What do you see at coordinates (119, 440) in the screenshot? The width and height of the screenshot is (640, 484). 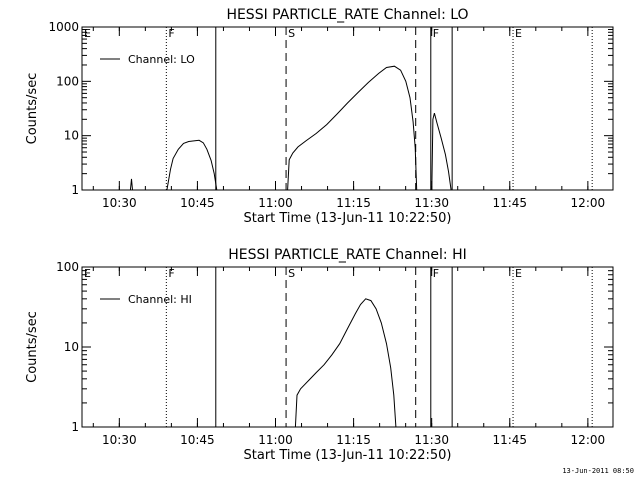 I see `chart-1-xtick-label: 10:30` at bounding box center [119, 440].